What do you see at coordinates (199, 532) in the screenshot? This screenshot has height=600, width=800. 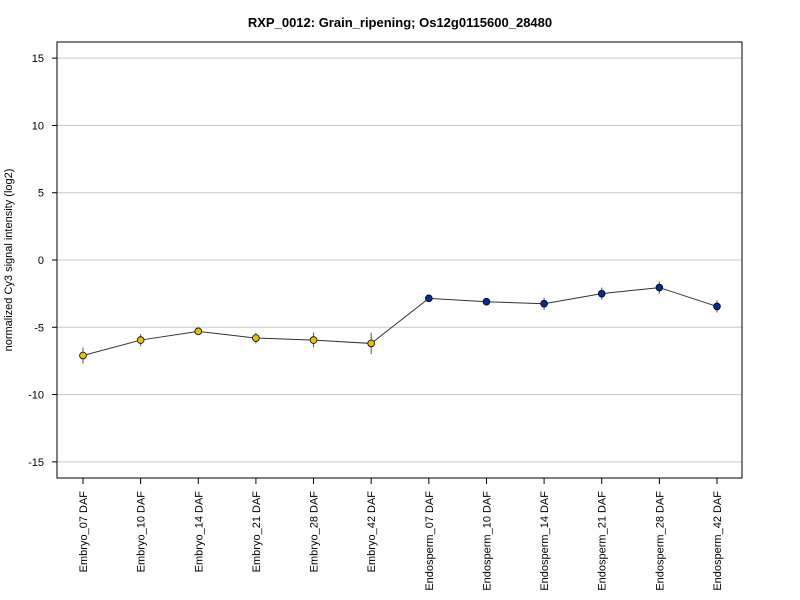 I see `x-tick-label: Embryo_14 DAF` at bounding box center [199, 532].